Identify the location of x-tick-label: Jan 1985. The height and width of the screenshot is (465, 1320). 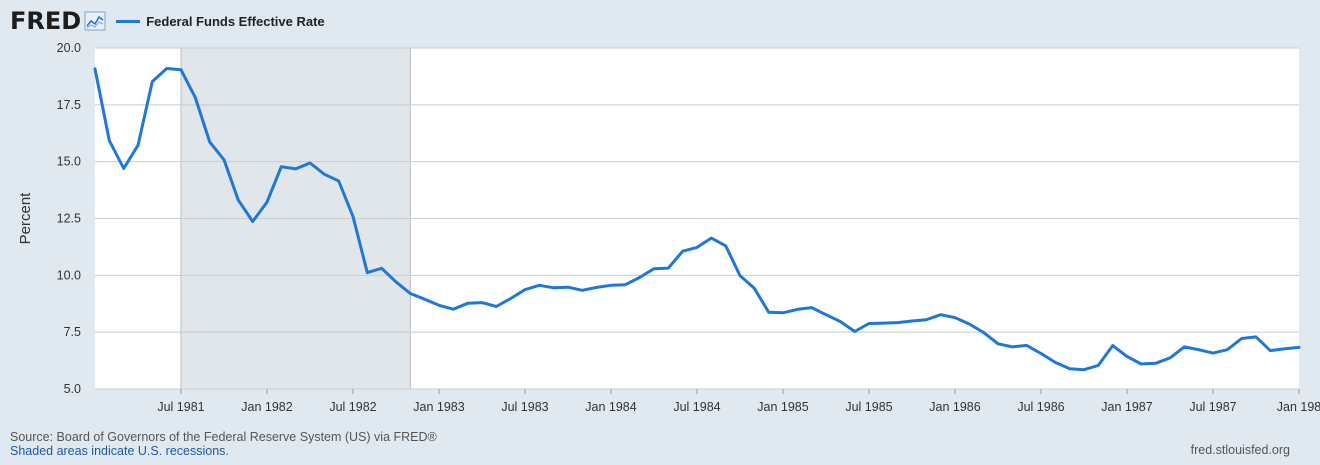
(782, 407).